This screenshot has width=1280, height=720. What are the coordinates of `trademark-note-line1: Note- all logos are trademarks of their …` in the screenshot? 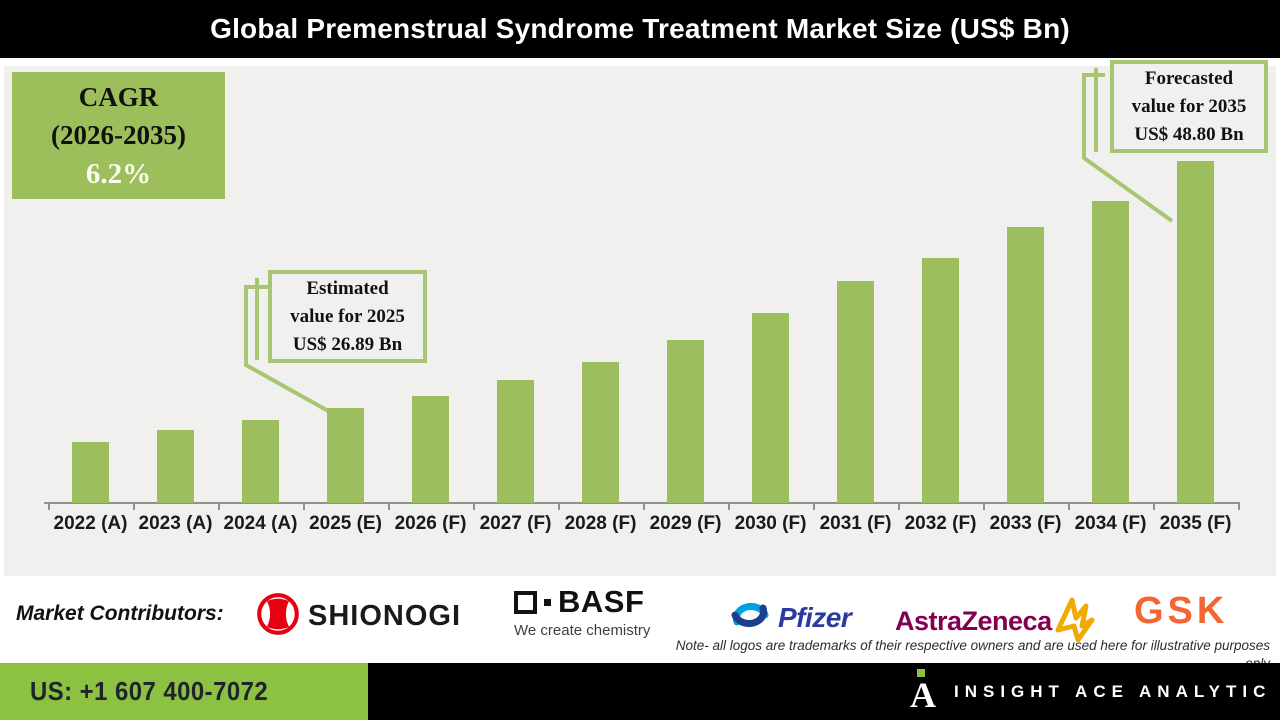 It's located at (972, 645).